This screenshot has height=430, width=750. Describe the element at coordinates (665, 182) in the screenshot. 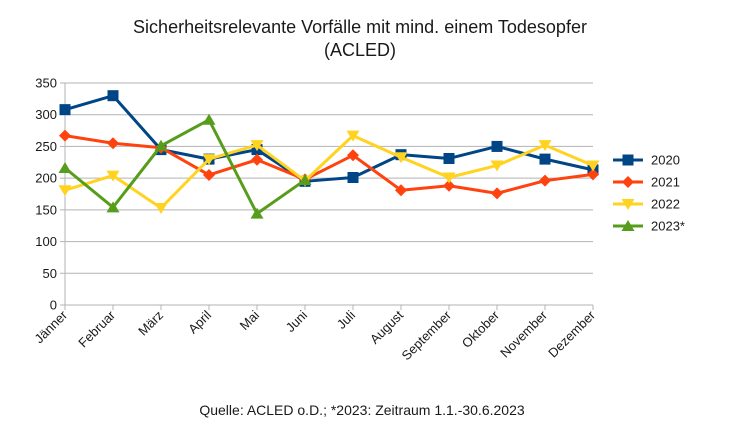

I see `legend-label: 2021` at that location.